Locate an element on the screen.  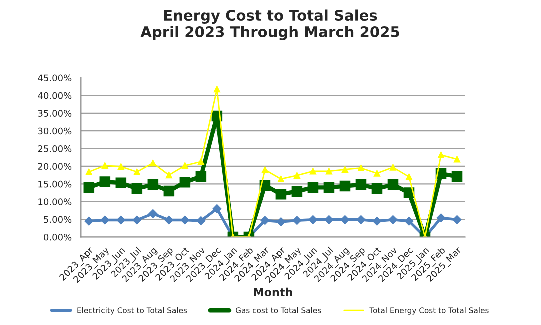
y-tick-label: 25.00% is located at coordinates (55, 149).